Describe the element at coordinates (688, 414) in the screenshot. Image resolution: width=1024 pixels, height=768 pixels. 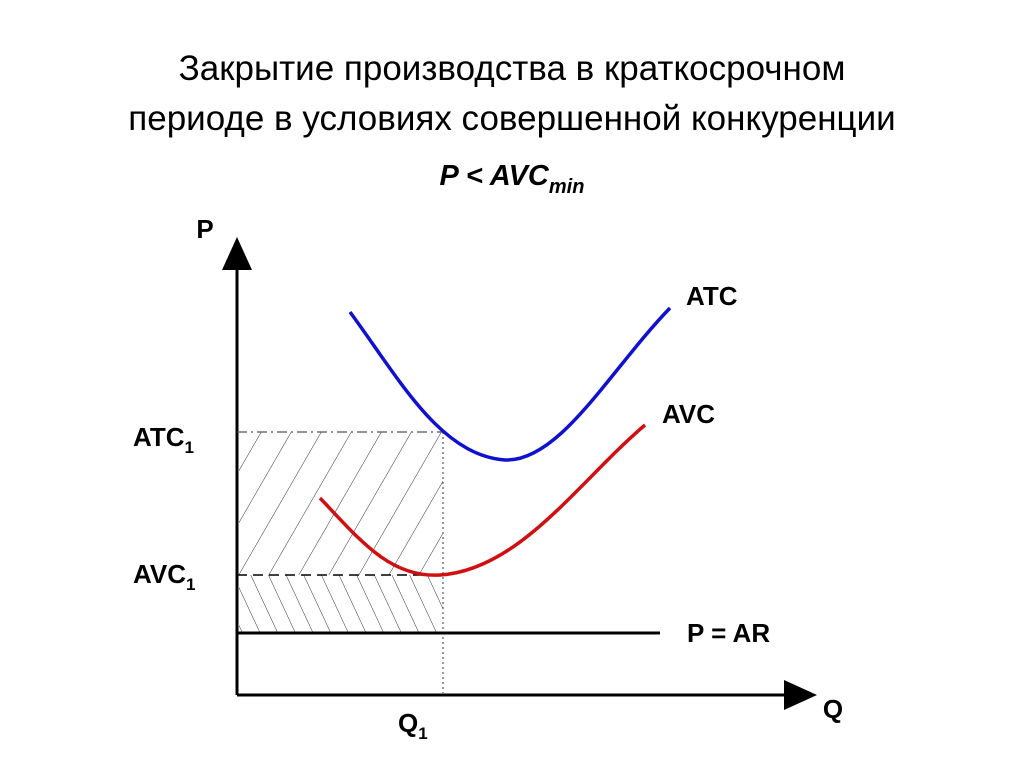
I see `avc-label: AVC` at that location.